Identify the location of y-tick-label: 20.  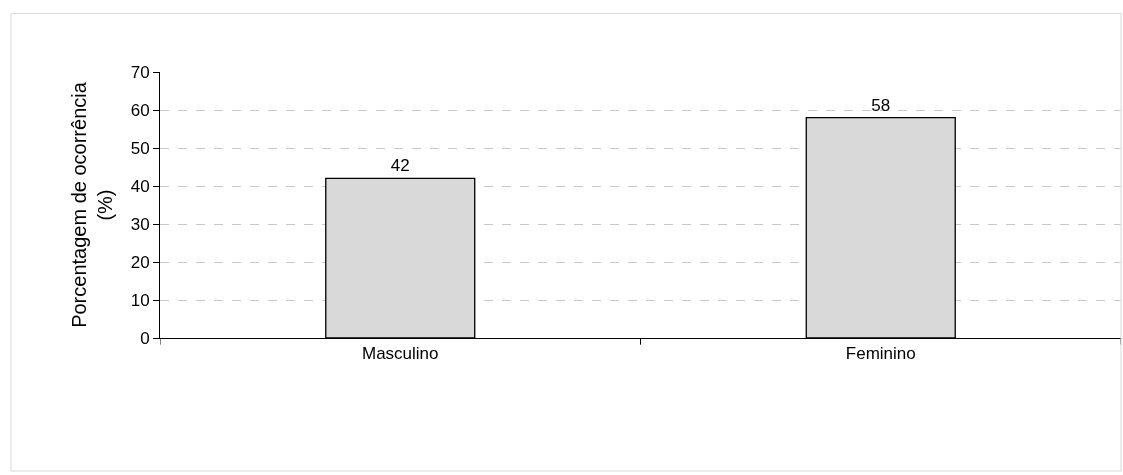
(140, 262).